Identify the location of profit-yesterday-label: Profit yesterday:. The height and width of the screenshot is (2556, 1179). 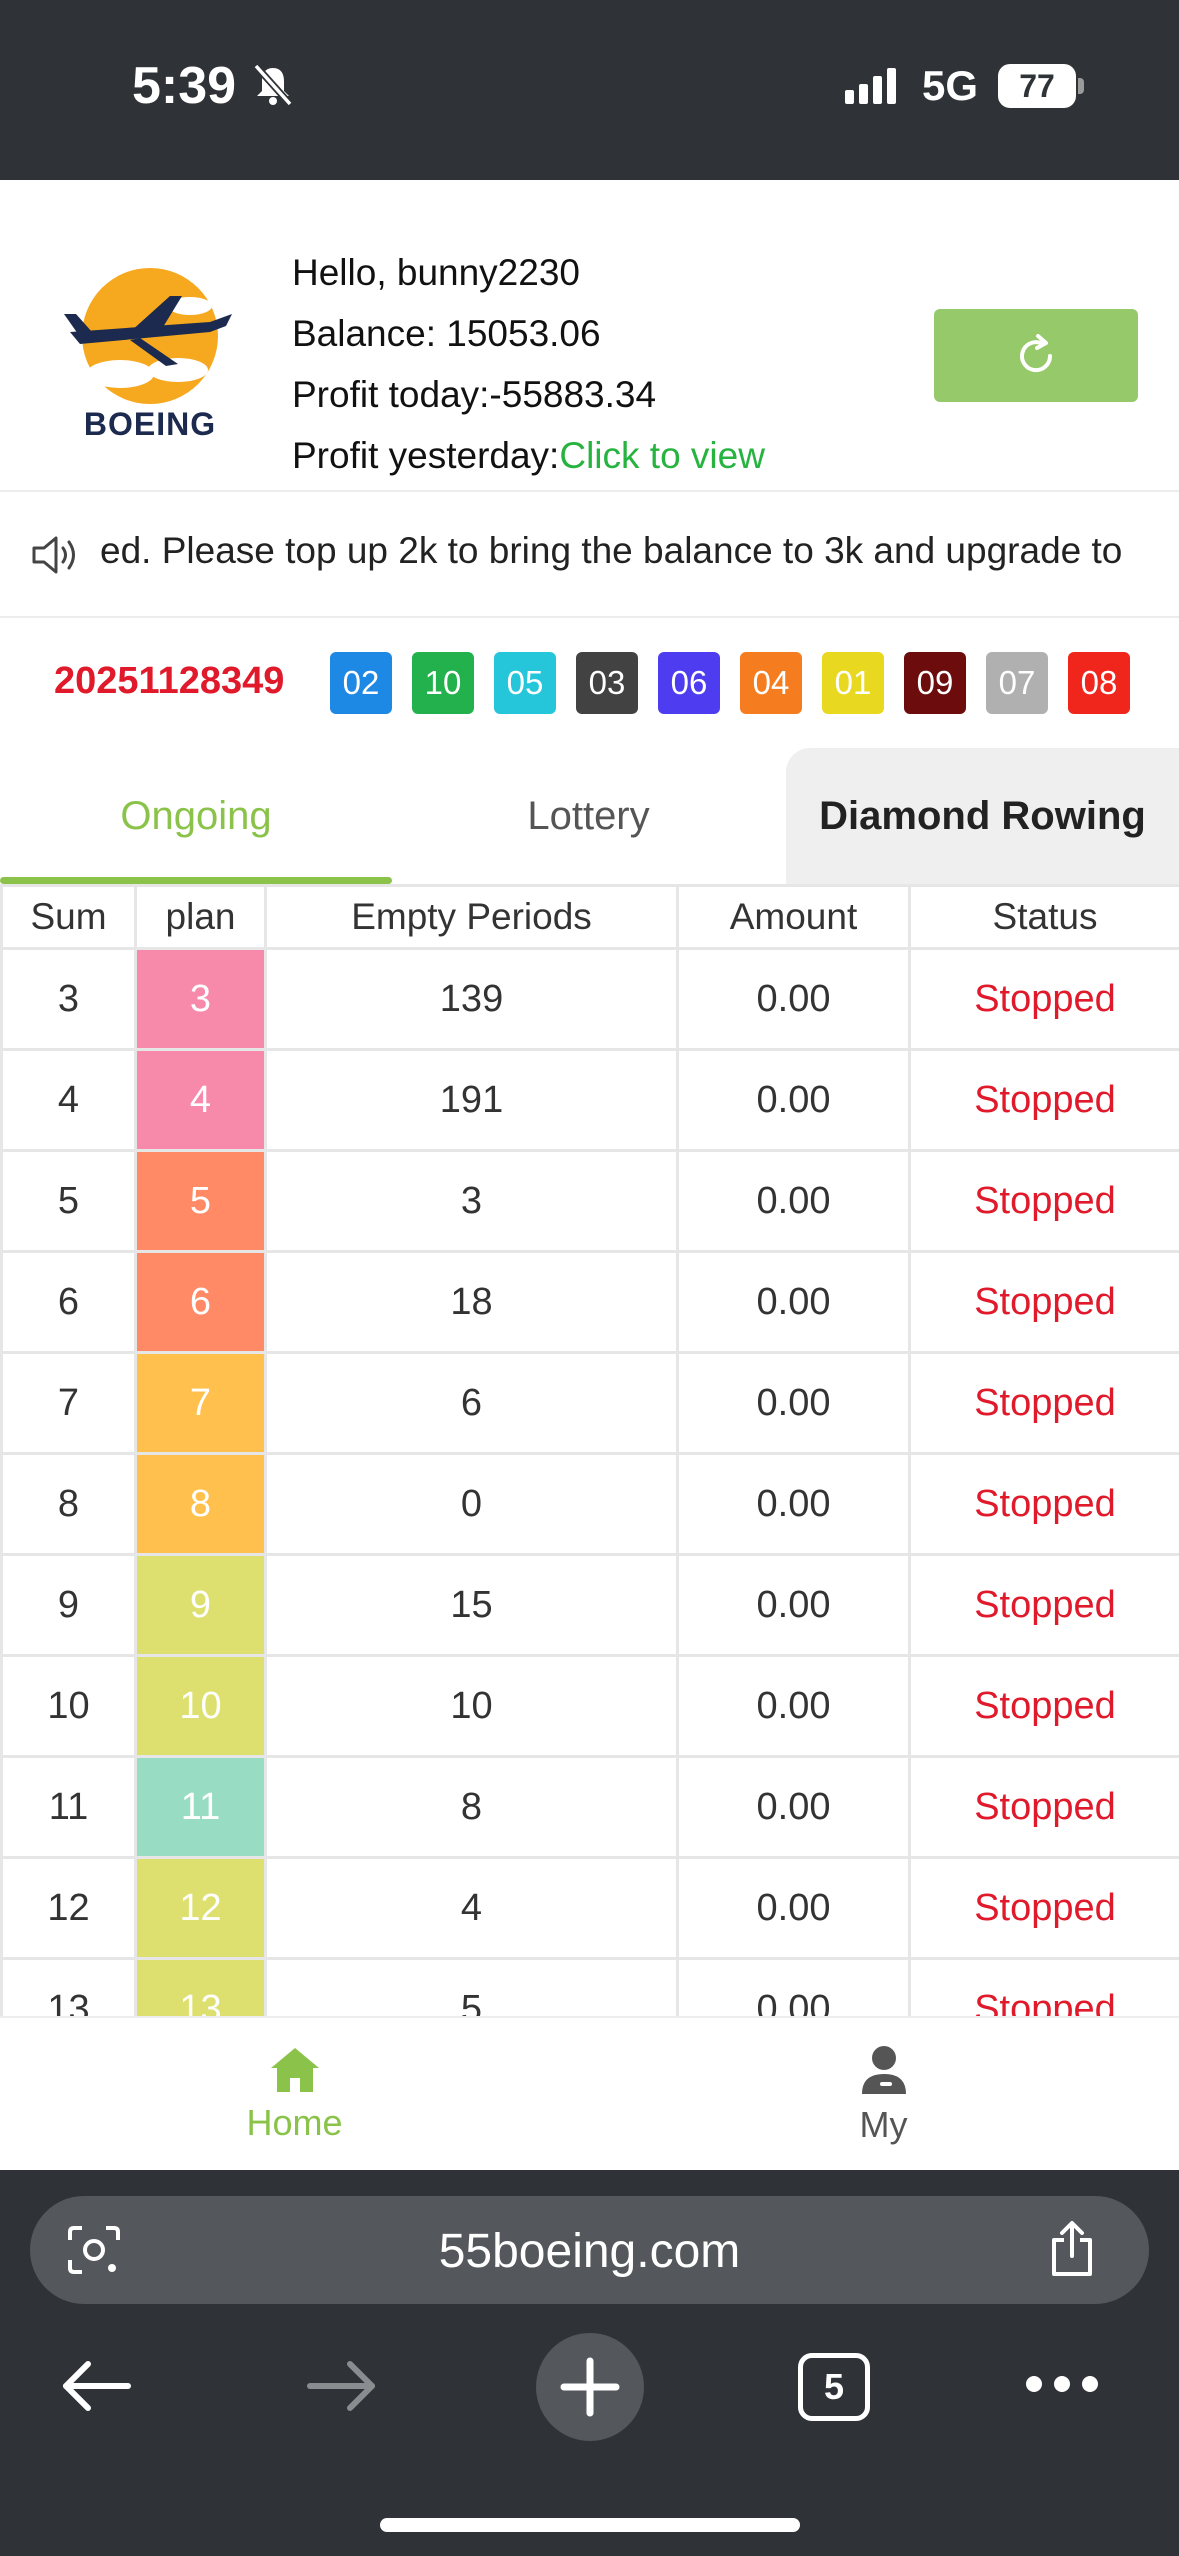
(426, 455).